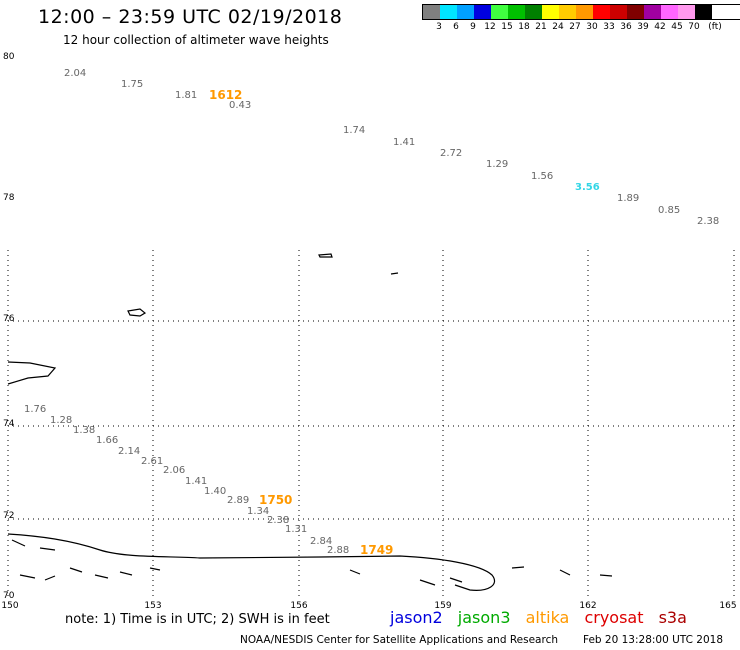 The image size is (740, 650). Describe the element at coordinates (9, 596) in the screenshot. I see `lat-label: 70` at that location.